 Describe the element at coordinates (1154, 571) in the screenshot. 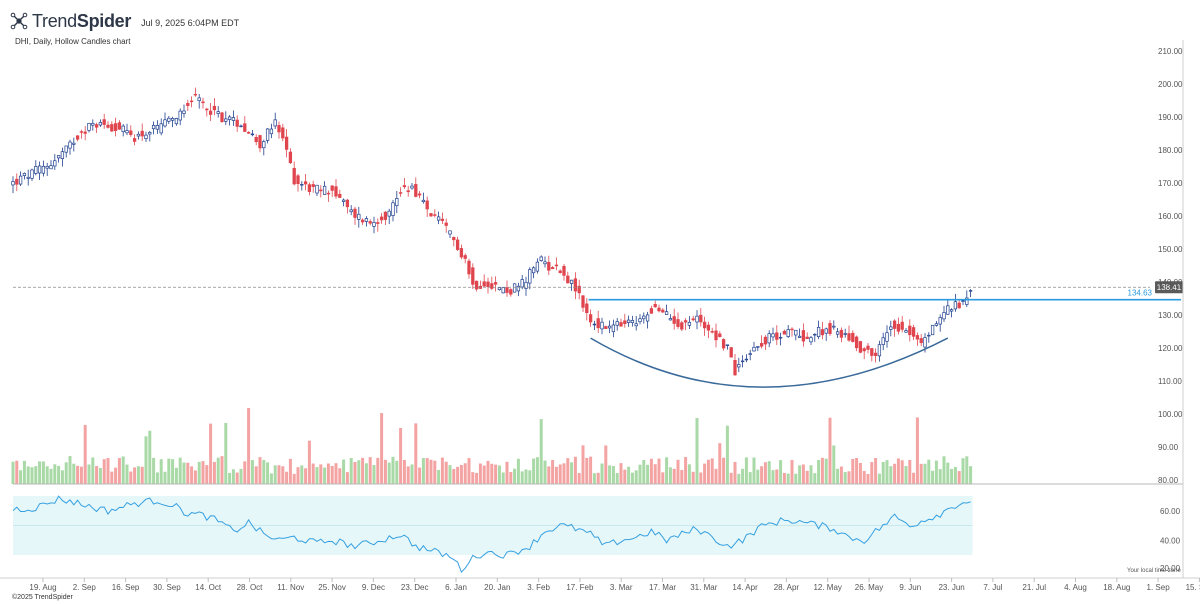

I see `timezone-label: Your local time zone` at that location.